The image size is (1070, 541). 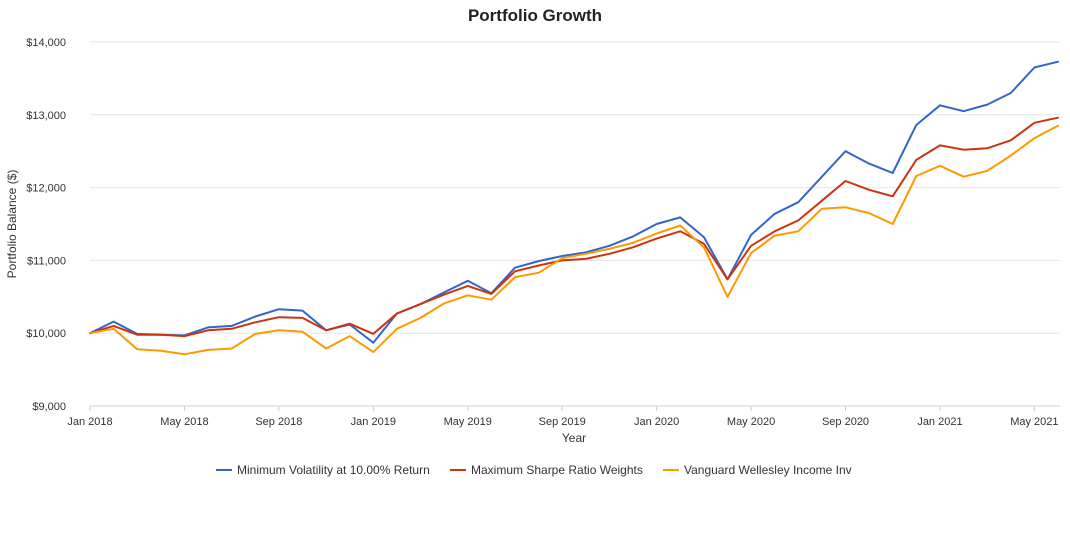 What do you see at coordinates (46, 43) in the screenshot?
I see `y-tick-label: $14,000` at bounding box center [46, 43].